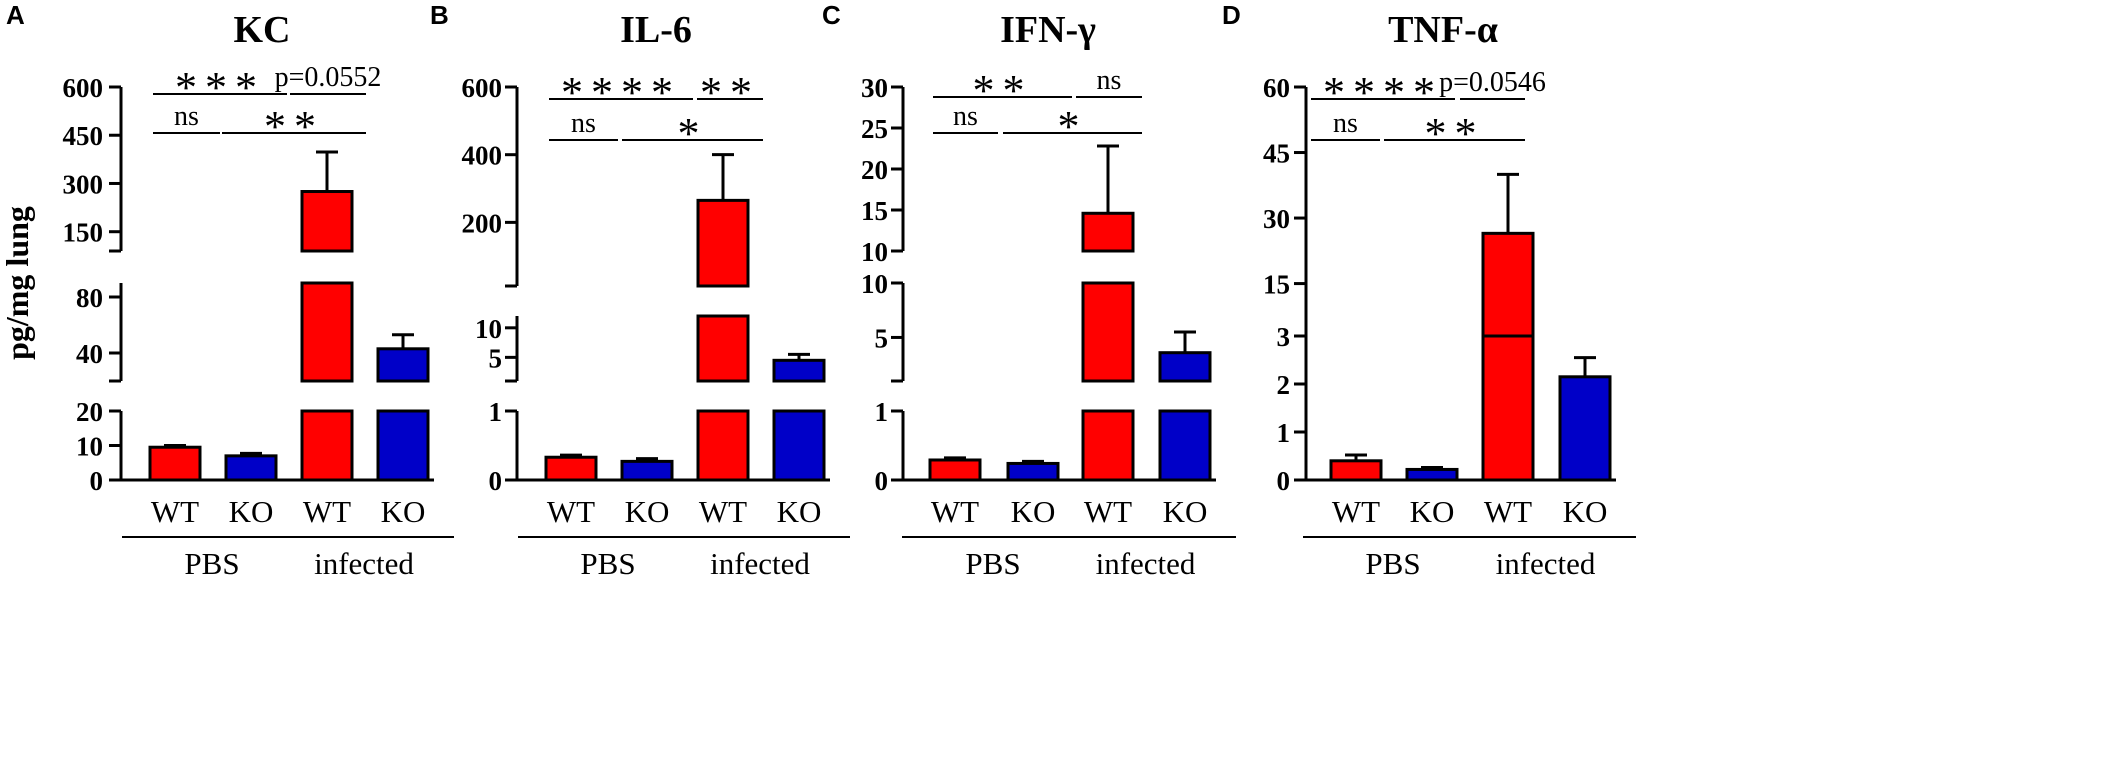 This screenshot has width=2102, height=775. I want to click on panel-letter: D, so click(1231, 15).